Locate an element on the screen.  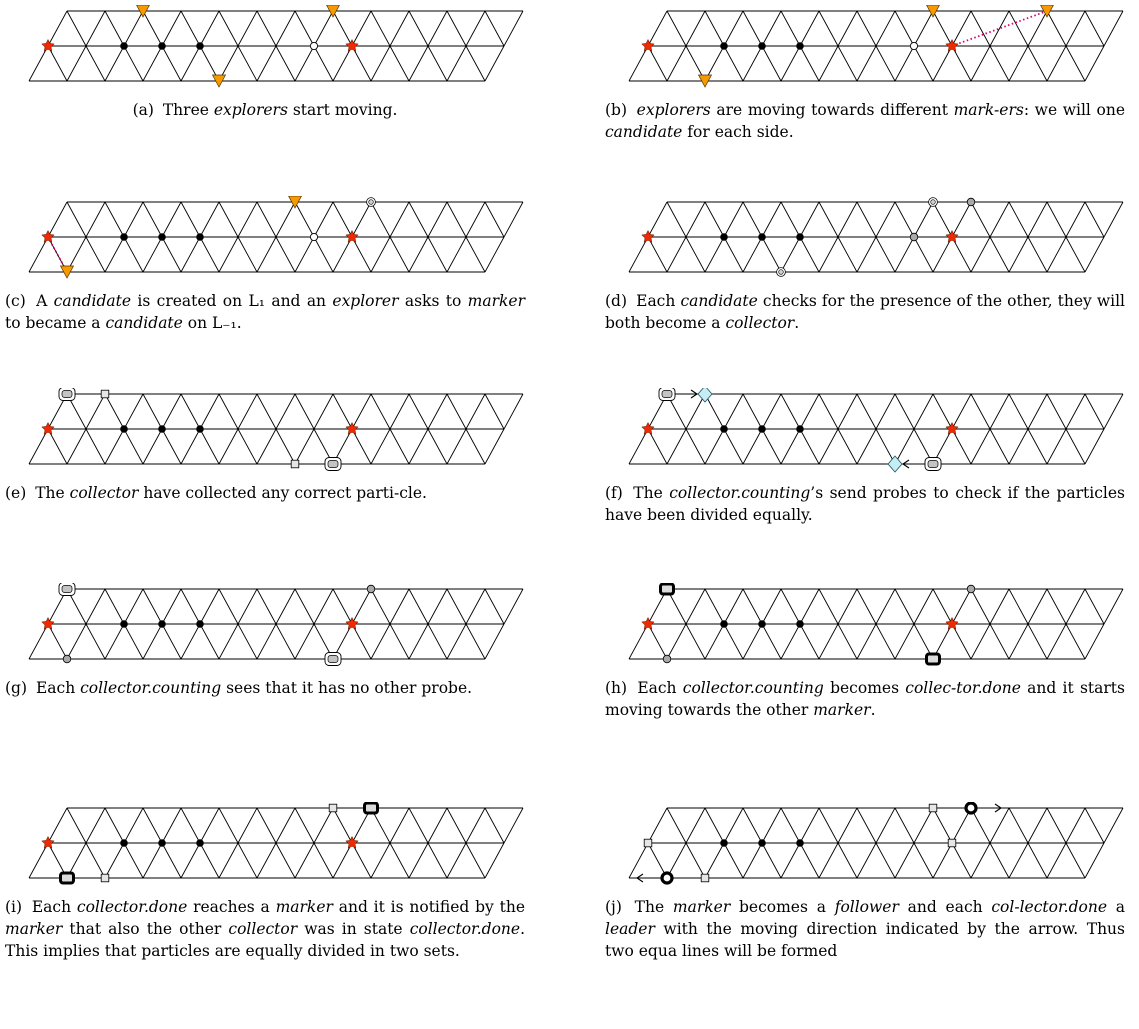
grid-diagram-h is located at coordinates (876, 624).